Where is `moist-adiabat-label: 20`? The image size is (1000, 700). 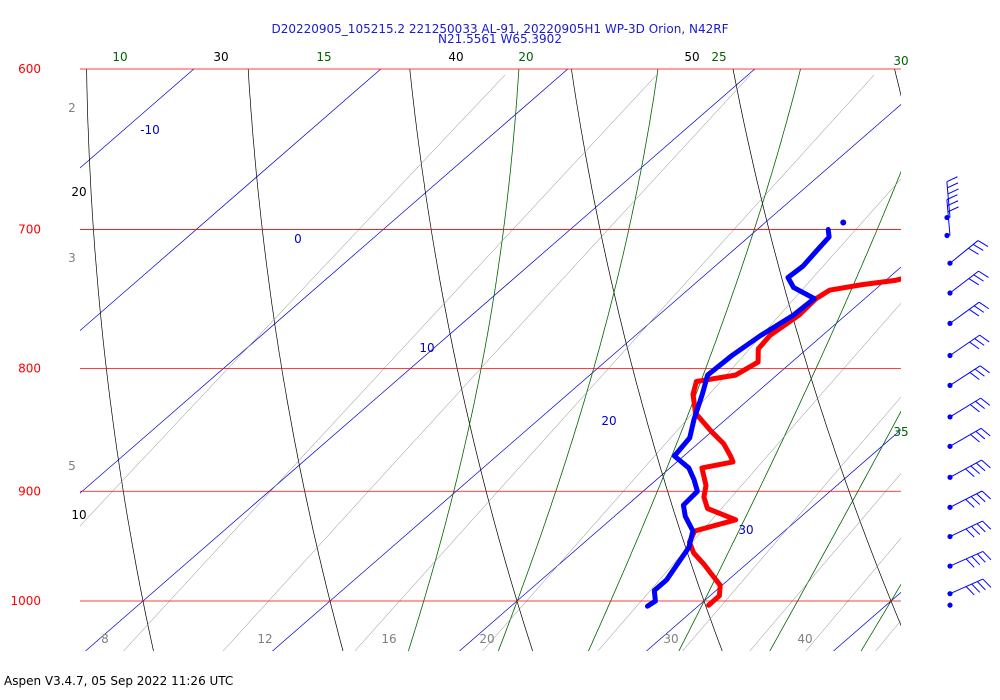
moist-adiabat-label: 20 is located at coordinates (525, 57).